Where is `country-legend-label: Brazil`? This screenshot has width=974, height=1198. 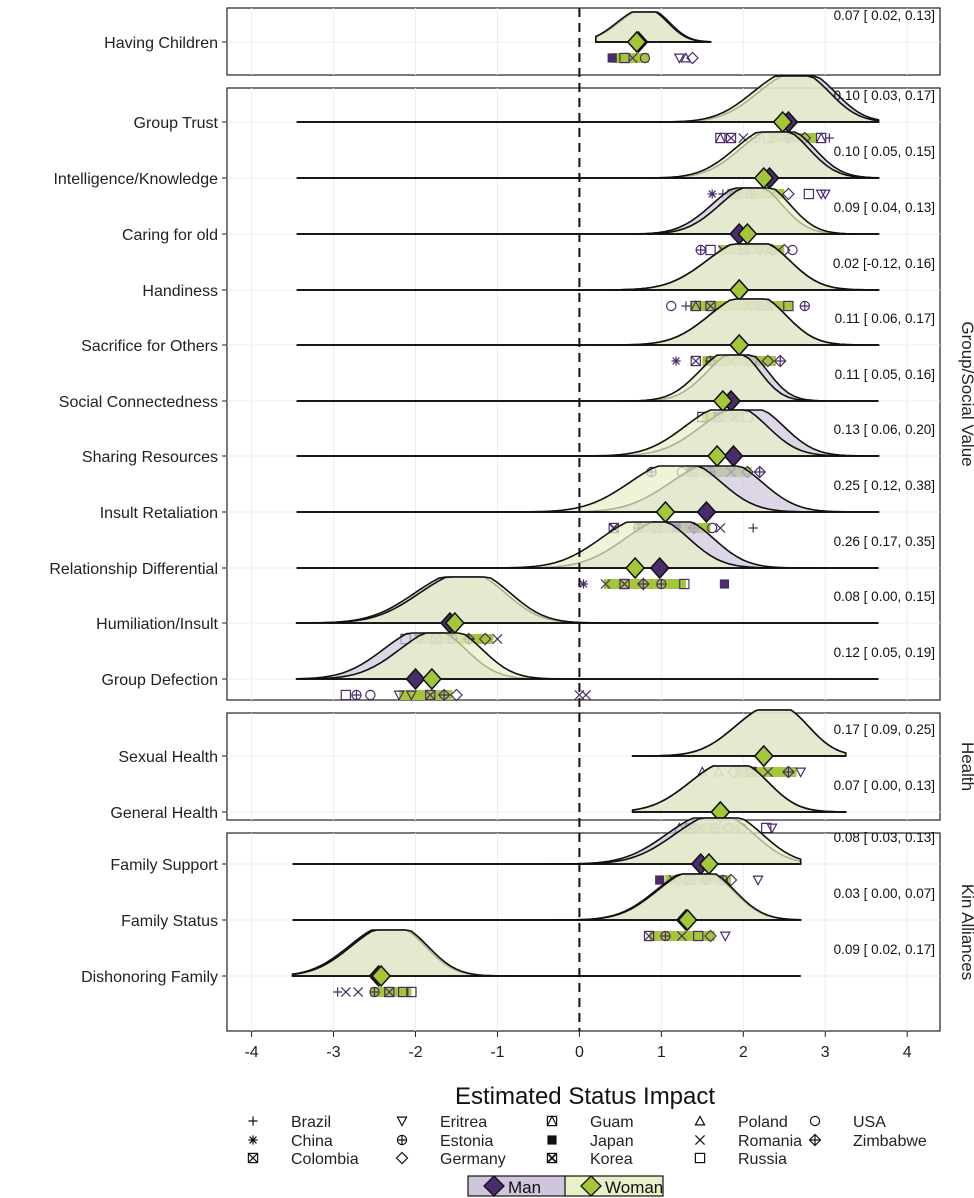
country-legend-label: Brazil is located at coordinates (311, 1122).